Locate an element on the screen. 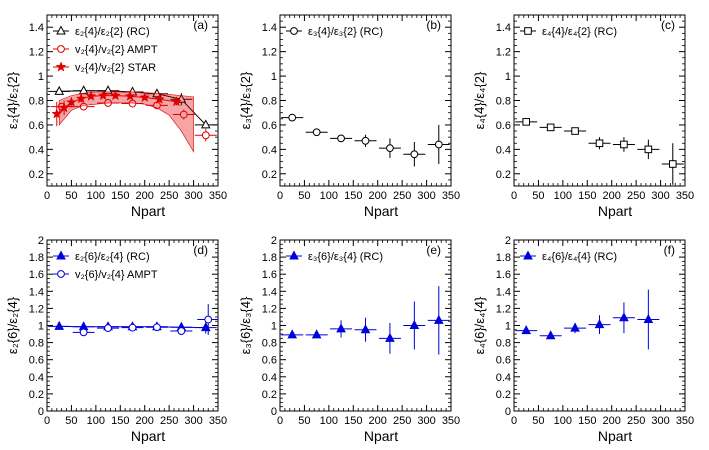  y-tick-label: 0 is located at coordinates (508, 412).